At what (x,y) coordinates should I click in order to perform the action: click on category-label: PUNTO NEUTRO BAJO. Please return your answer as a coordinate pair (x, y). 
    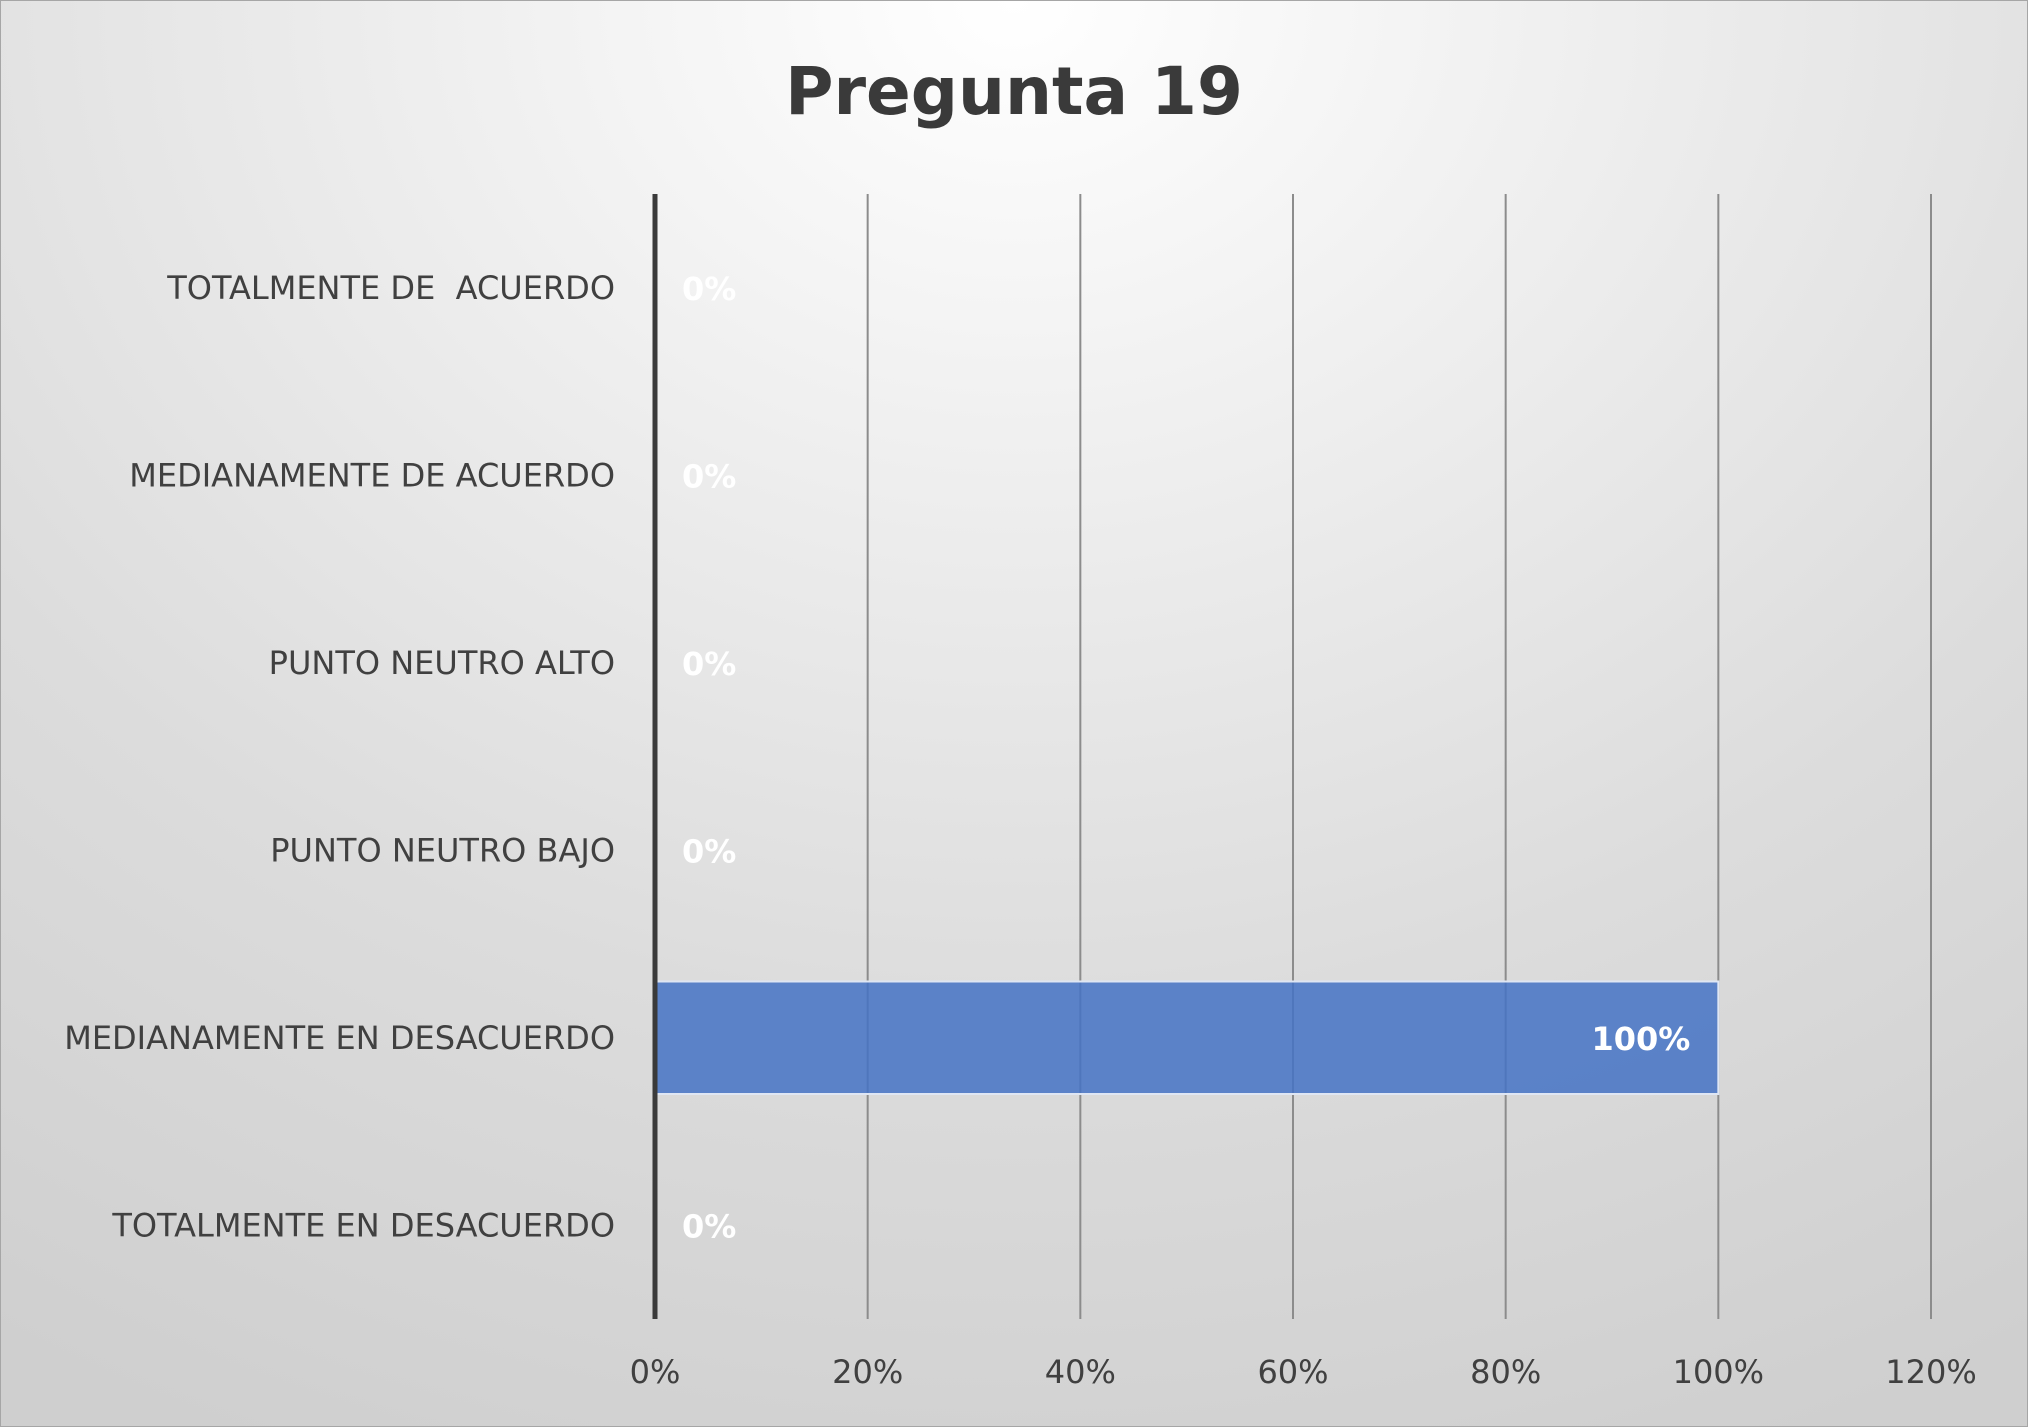
    Looking at the image, I should click on (442, 850).